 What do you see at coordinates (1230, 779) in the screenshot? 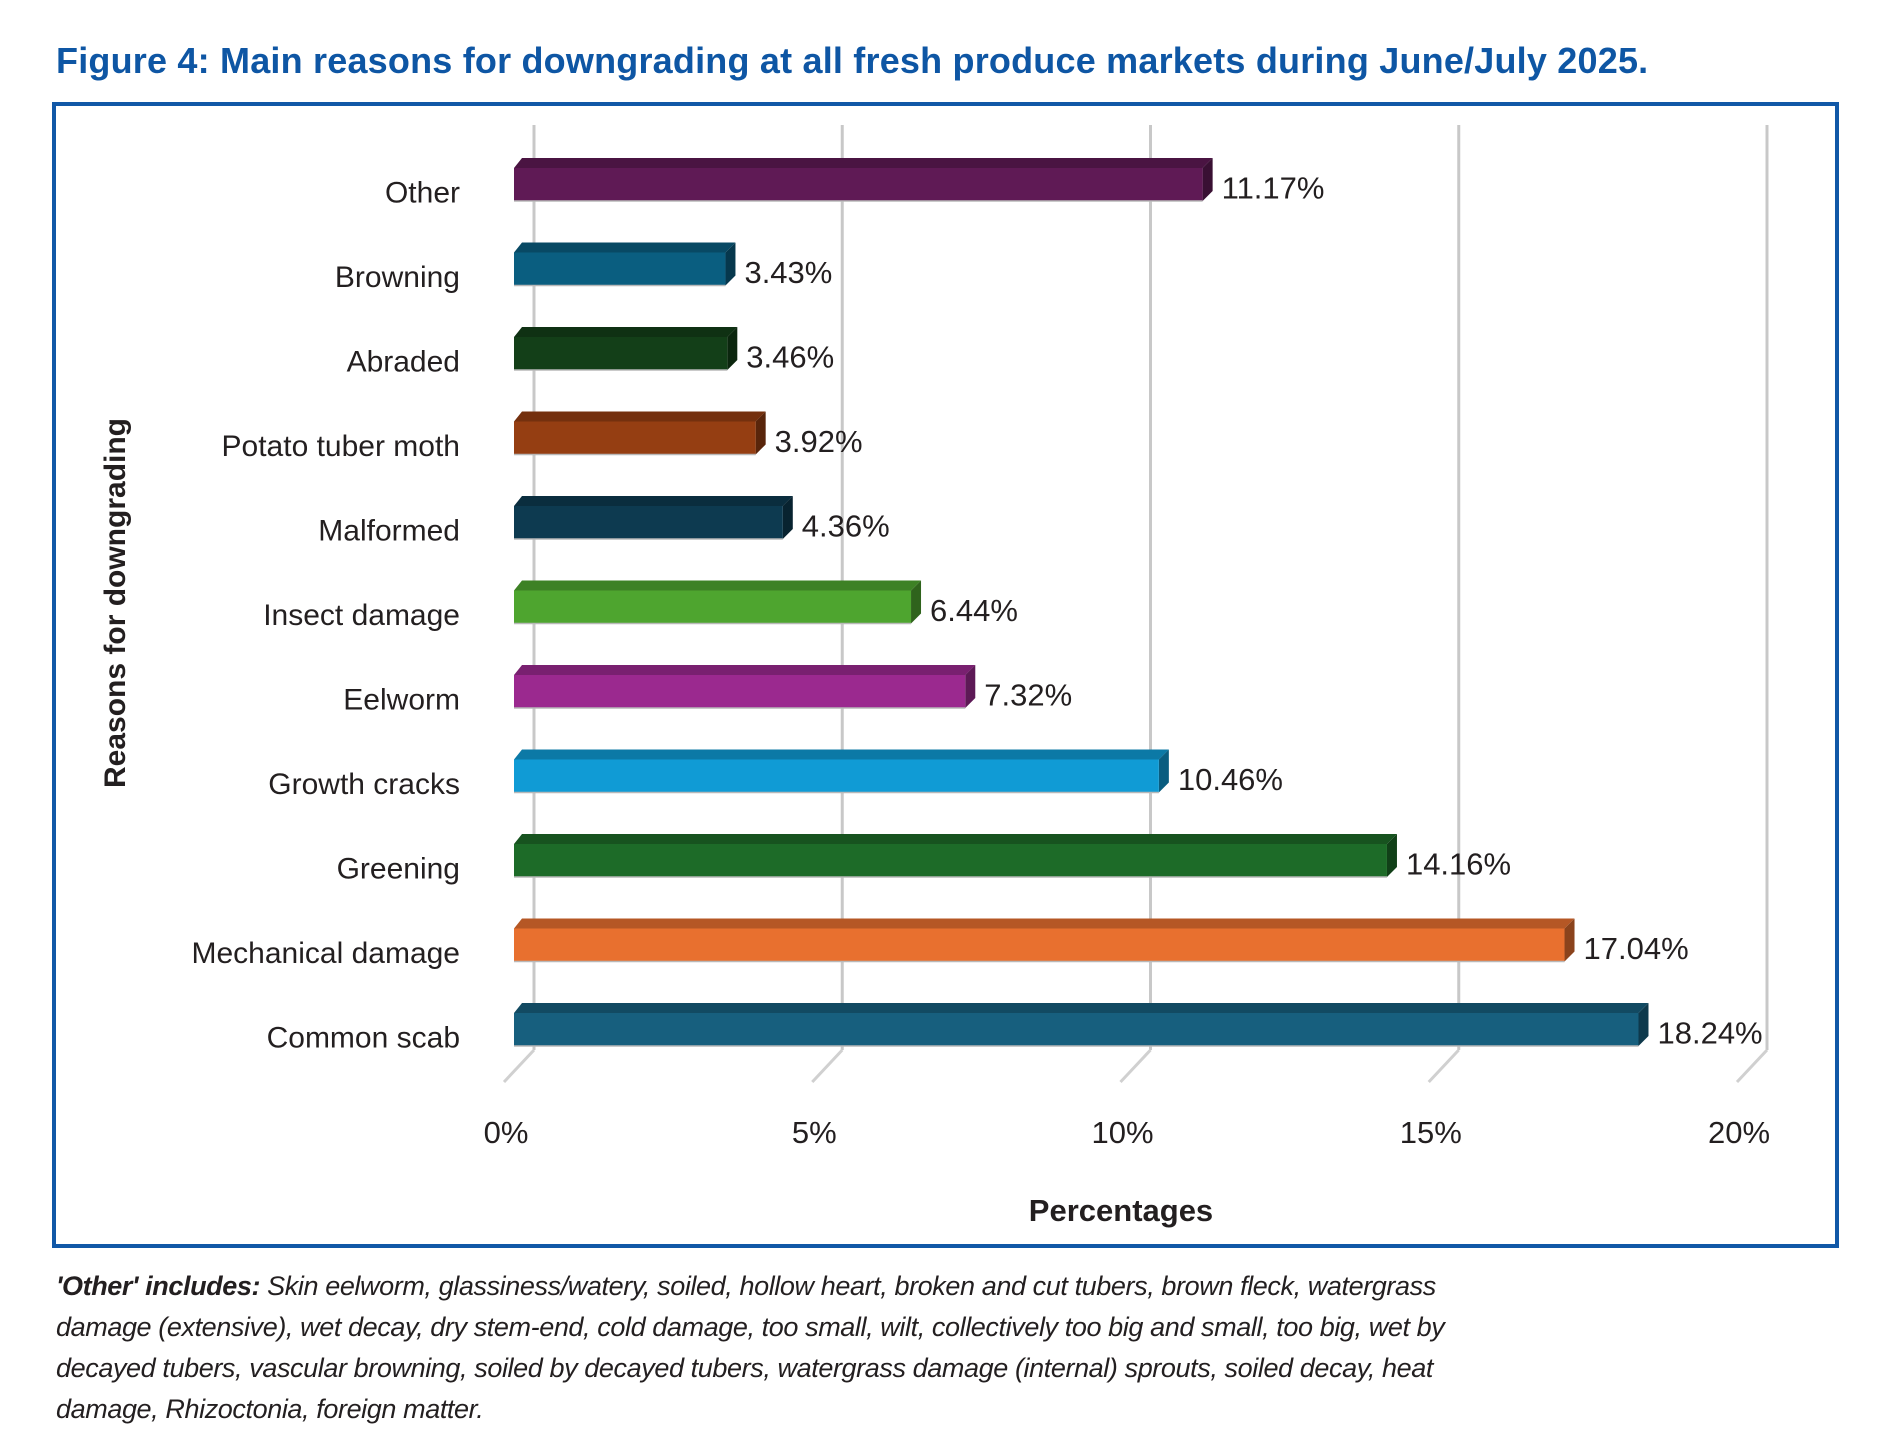
I see `bar-value-label: 10.46%` at bounding box center [1230, 779].